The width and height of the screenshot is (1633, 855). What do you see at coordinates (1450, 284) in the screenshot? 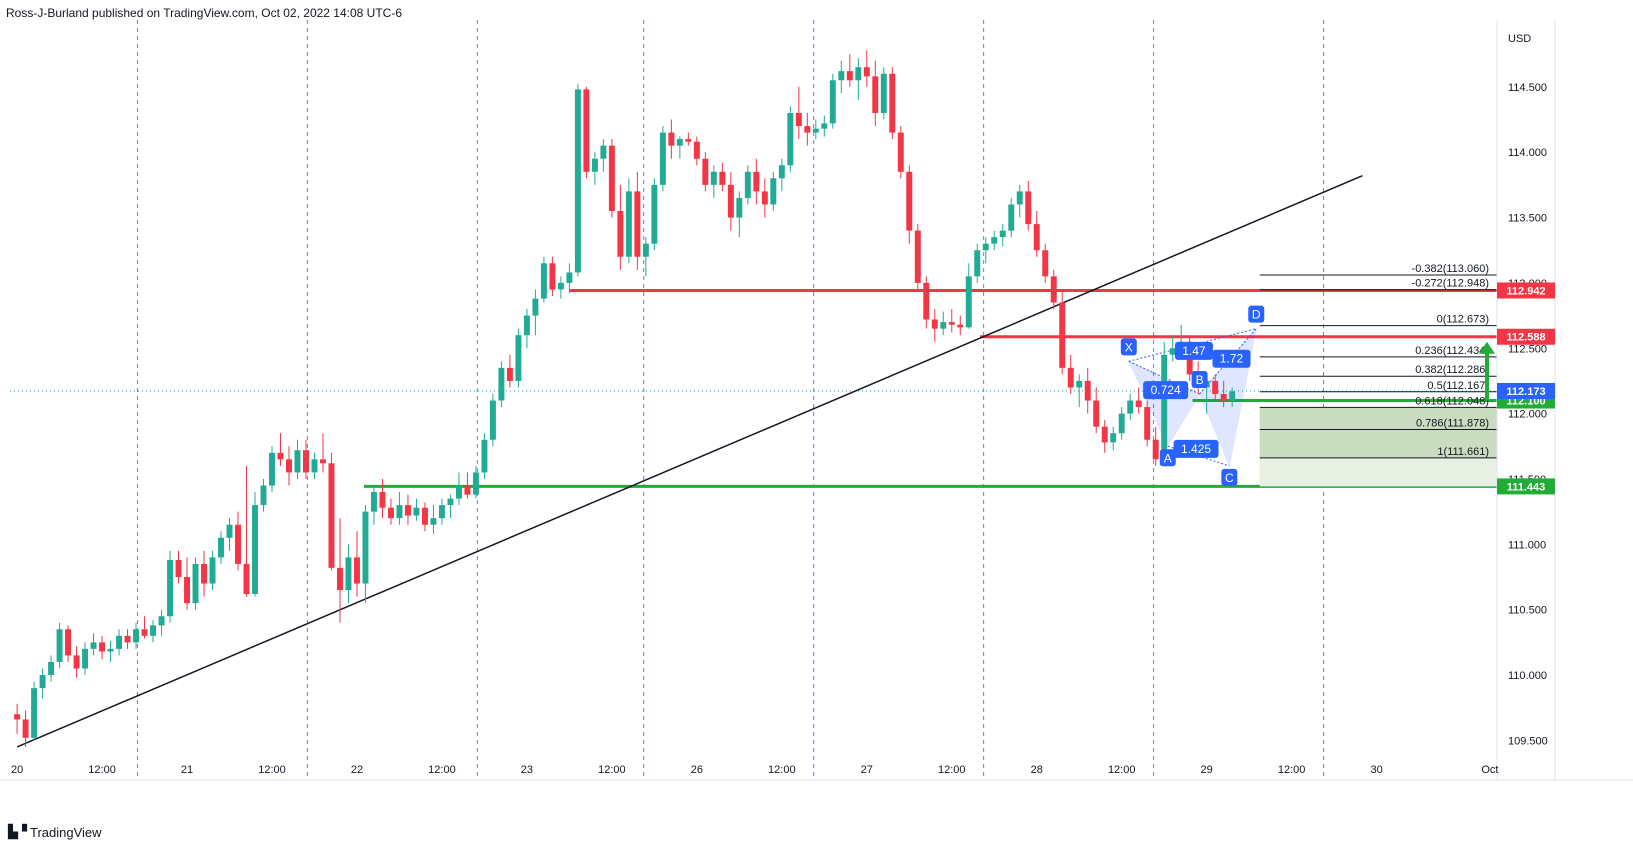
I see `fib-level-label: -0.272(112.948)` at bounding box center [1450, 284].